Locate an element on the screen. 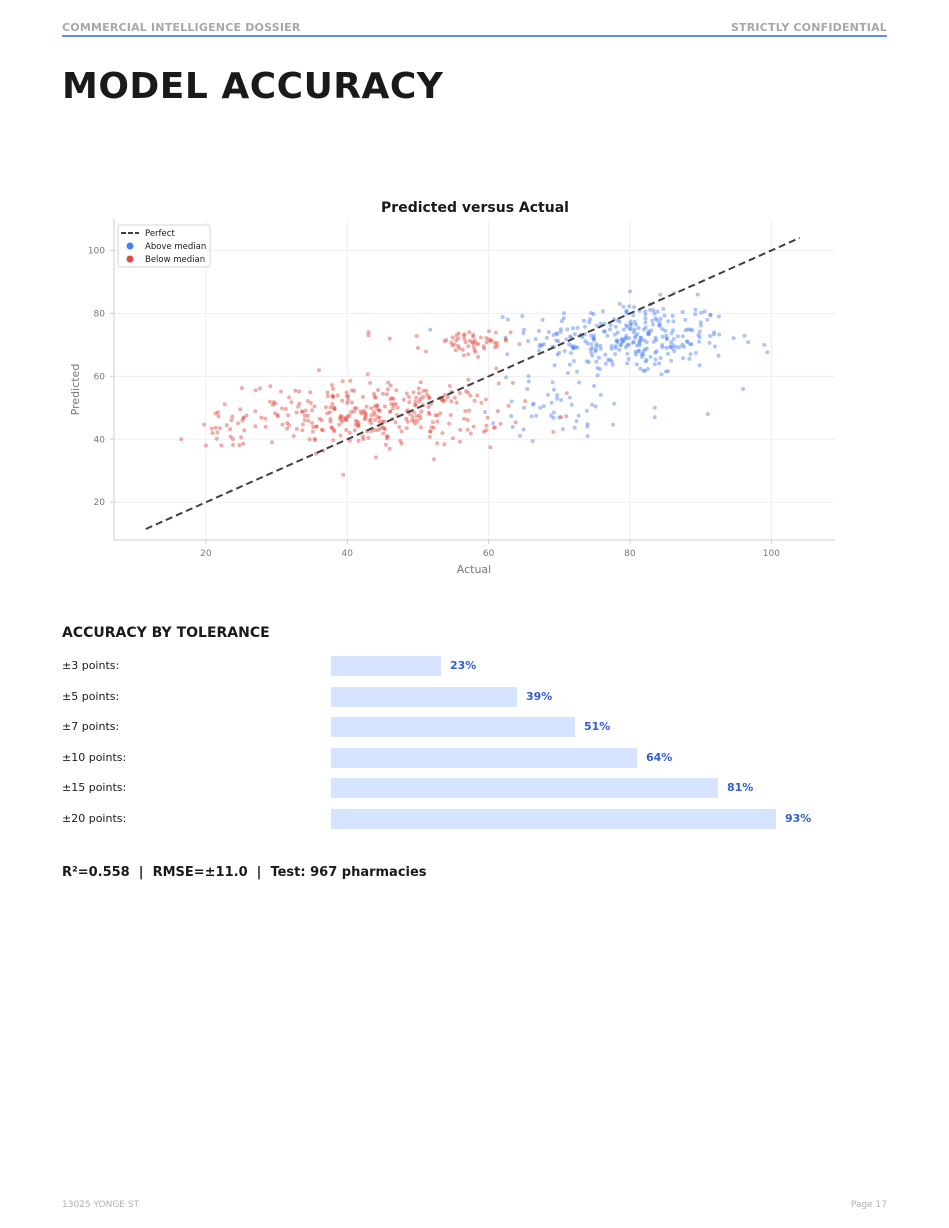 This screenshot has height=1228, width=949. legend-swatch-above-median is located at coordinates (130, 246).